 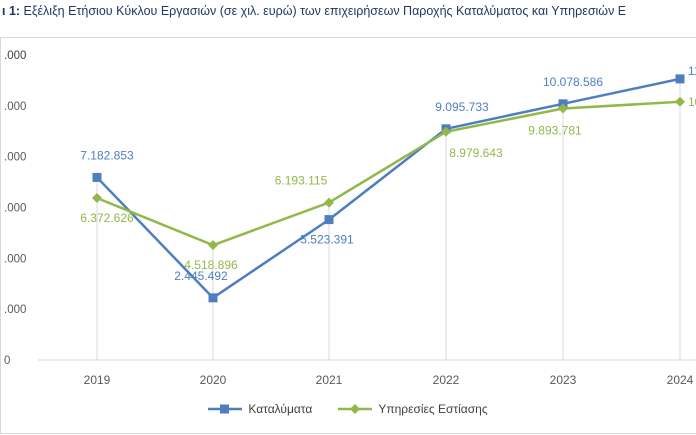 I want to click on legend-item-series-1: Καταλύματα, so click(x=260, y=409).